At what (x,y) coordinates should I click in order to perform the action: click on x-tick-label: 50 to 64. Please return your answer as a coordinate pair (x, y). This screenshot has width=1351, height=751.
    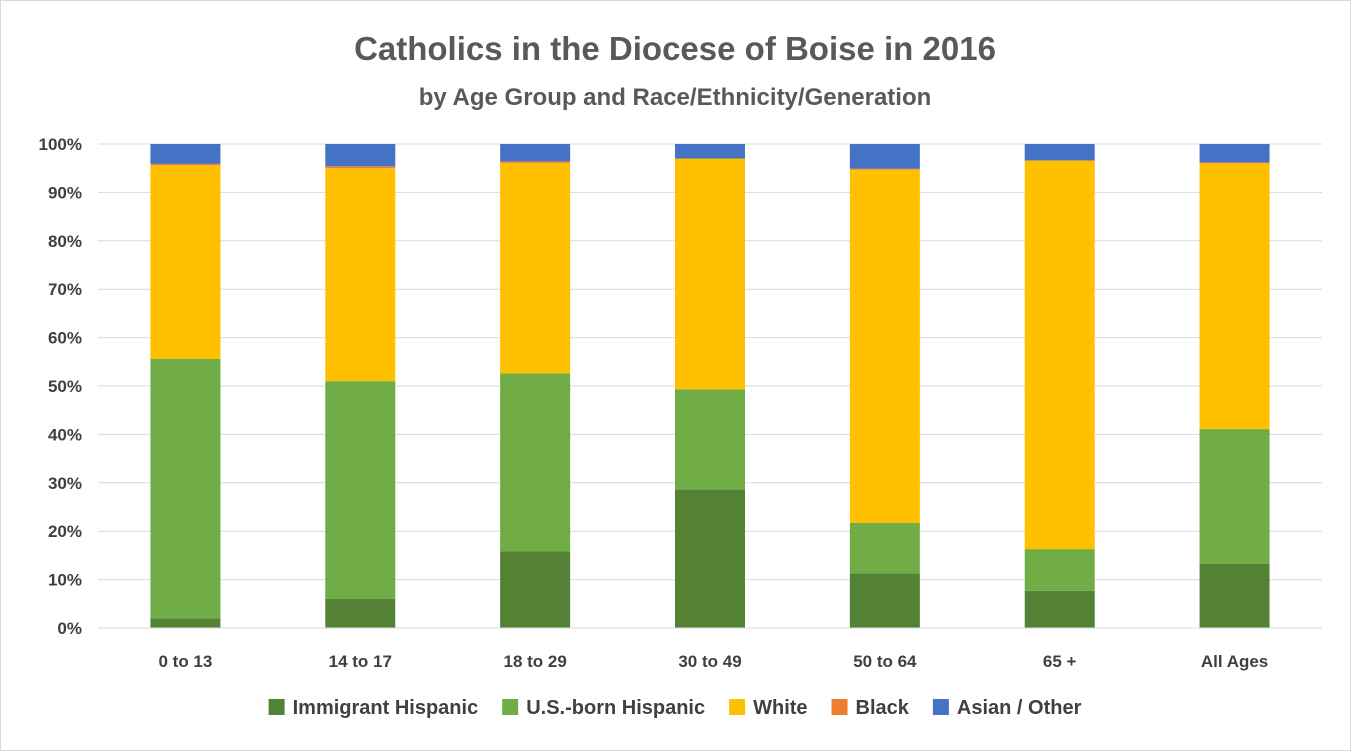
    Looking at the image, I should click on (885, 661).